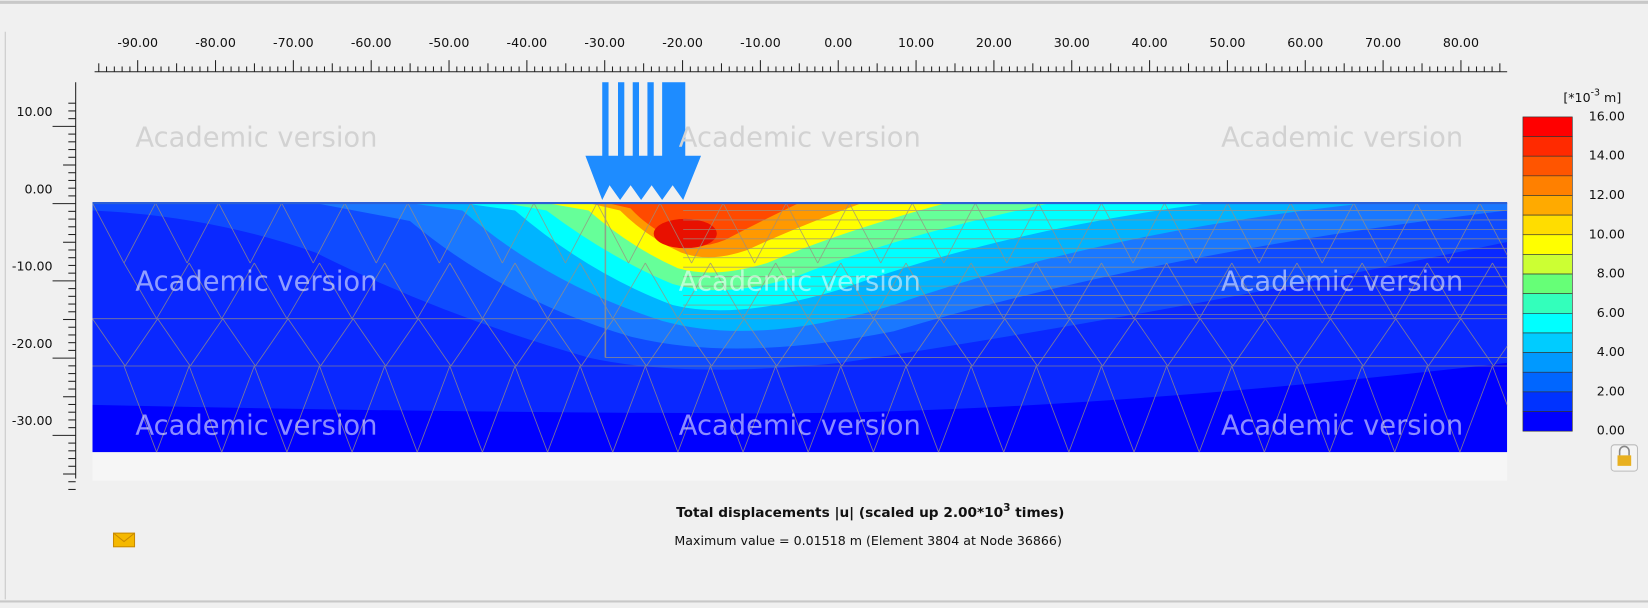  What do you see at coordinates (916, 42) in the screenshot?
I see `x-ruler-label: 10.00` at bounding box center [916, 42].